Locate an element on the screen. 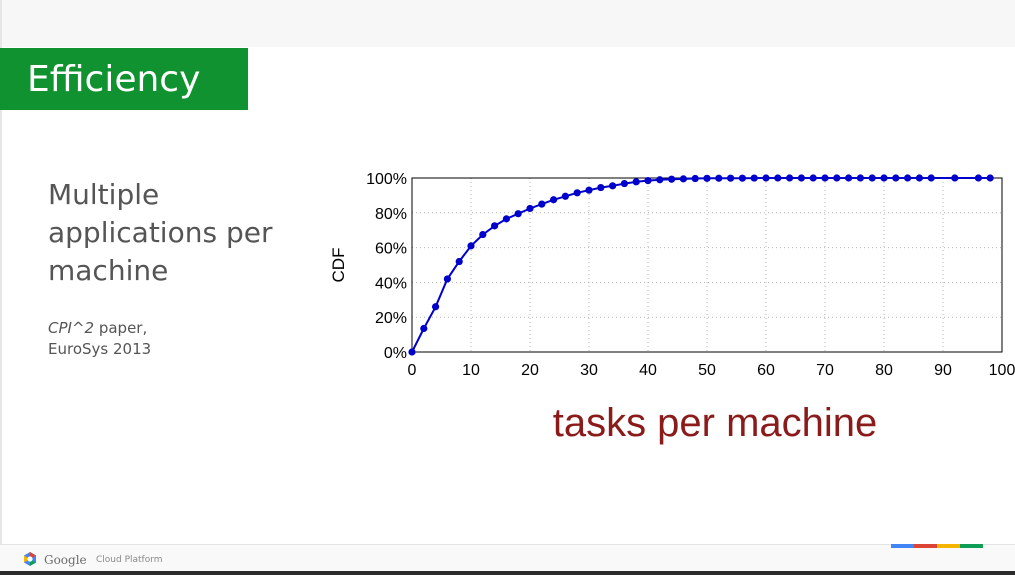  slide-title: Efficiency is located at coordinates (114, 79).